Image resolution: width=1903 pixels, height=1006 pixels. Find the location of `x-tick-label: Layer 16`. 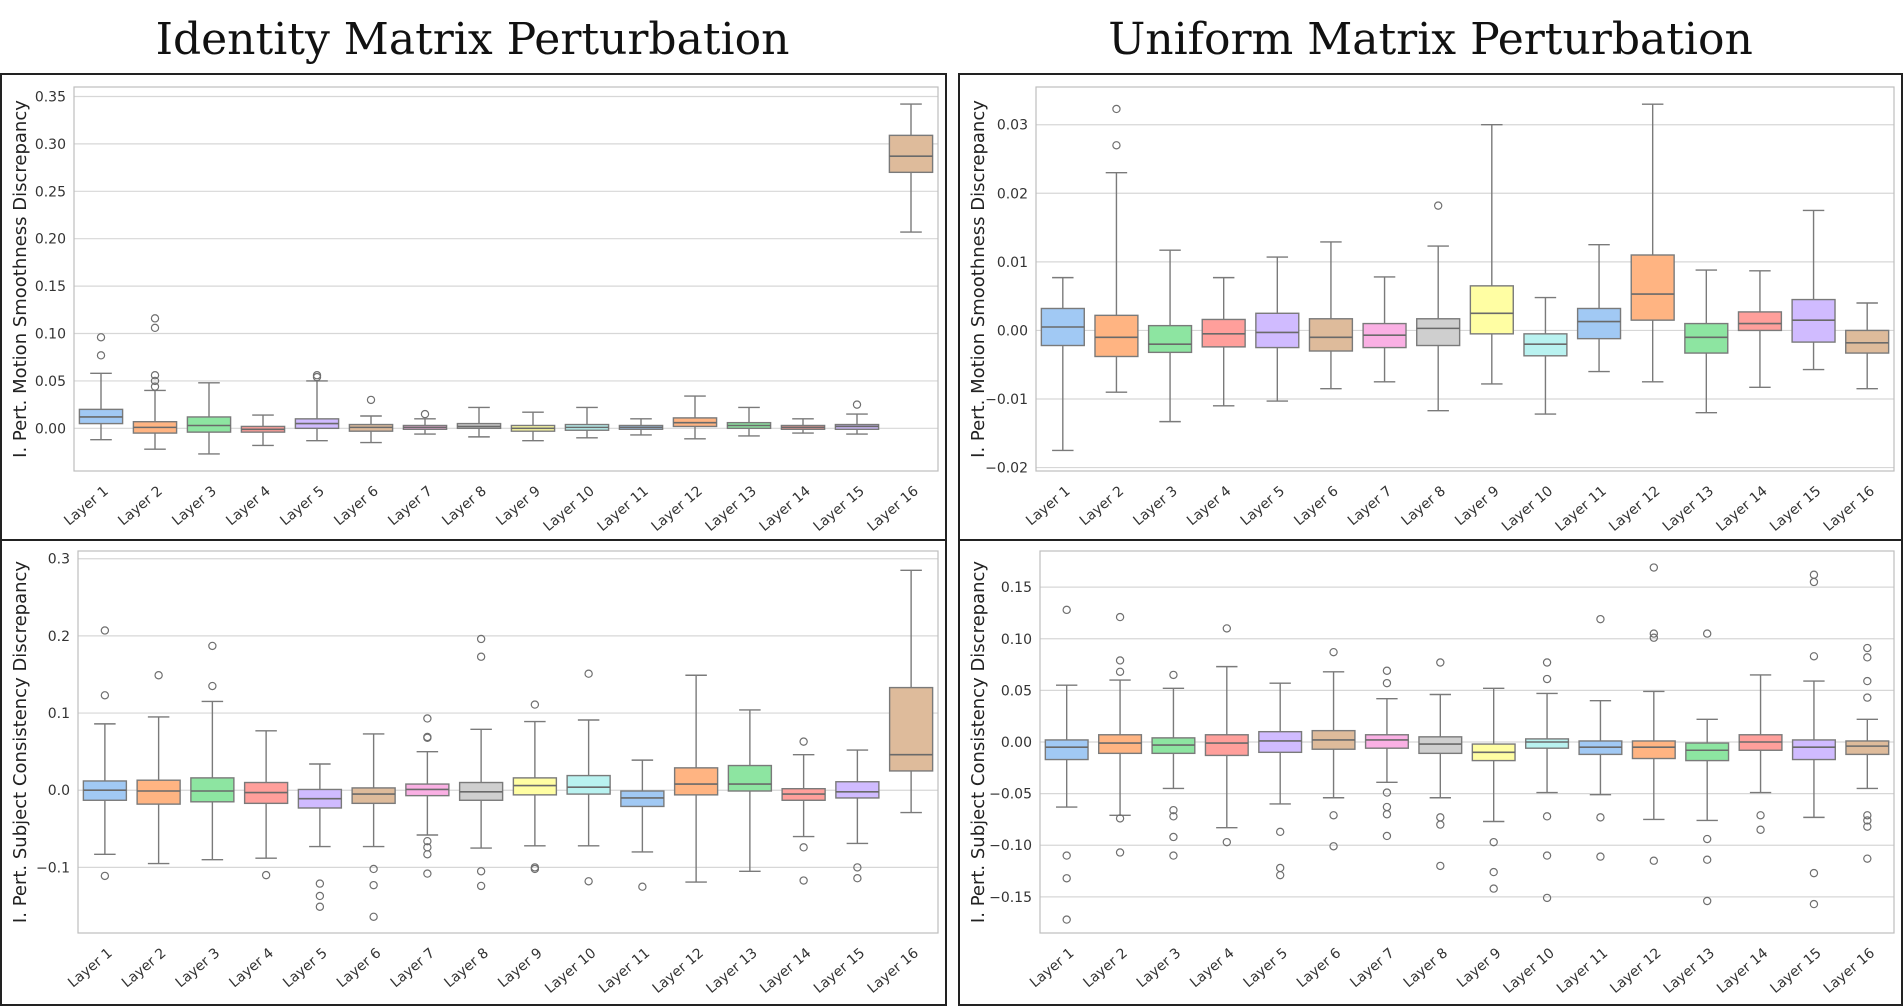

x-tick-label: Layer 16 is located at coordinates (1849, 971).